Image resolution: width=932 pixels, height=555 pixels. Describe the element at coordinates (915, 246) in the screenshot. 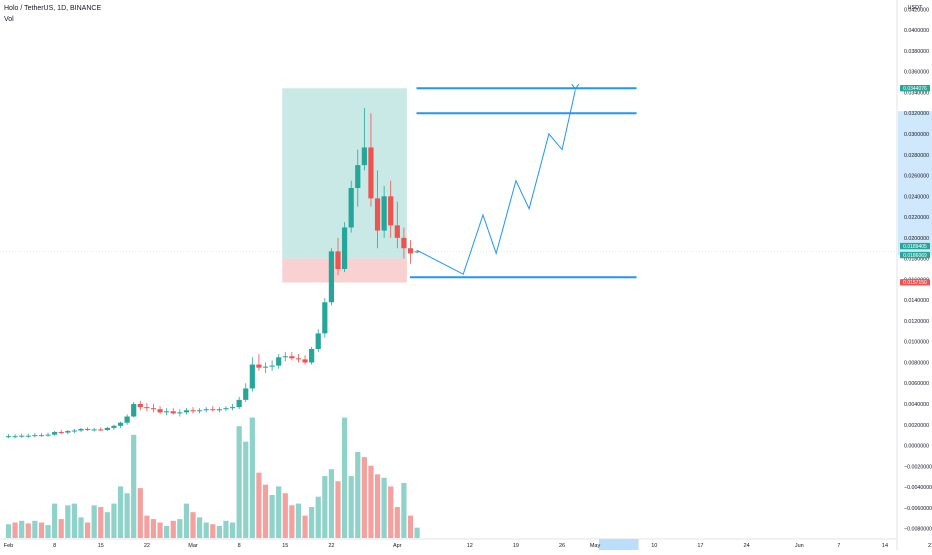

I see `price-tag-last: 0.0189405` at that location.